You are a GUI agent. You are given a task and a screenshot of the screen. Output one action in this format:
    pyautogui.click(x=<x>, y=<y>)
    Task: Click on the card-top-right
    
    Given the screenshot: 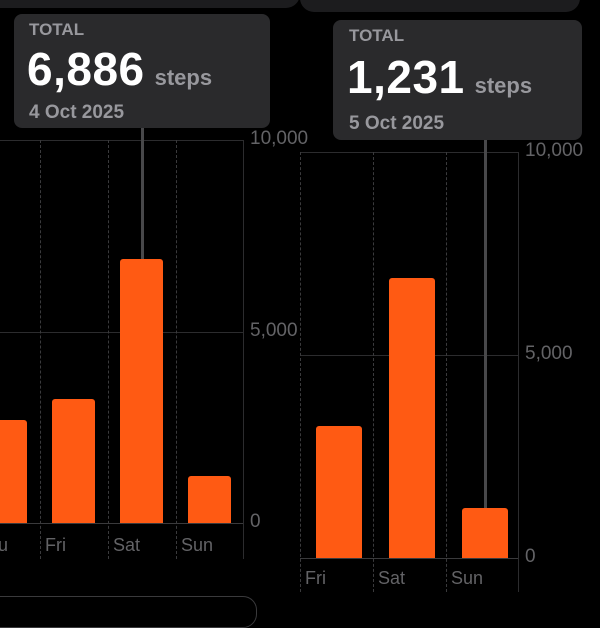 What is the action you would take?
    pyautogui.click(x=440, y=6)
    